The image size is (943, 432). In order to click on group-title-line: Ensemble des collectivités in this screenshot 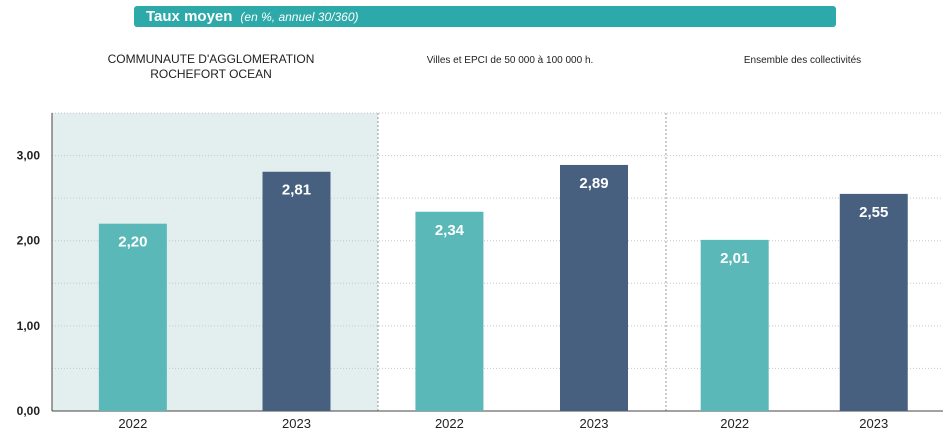, I will do `click(802, 60)`.